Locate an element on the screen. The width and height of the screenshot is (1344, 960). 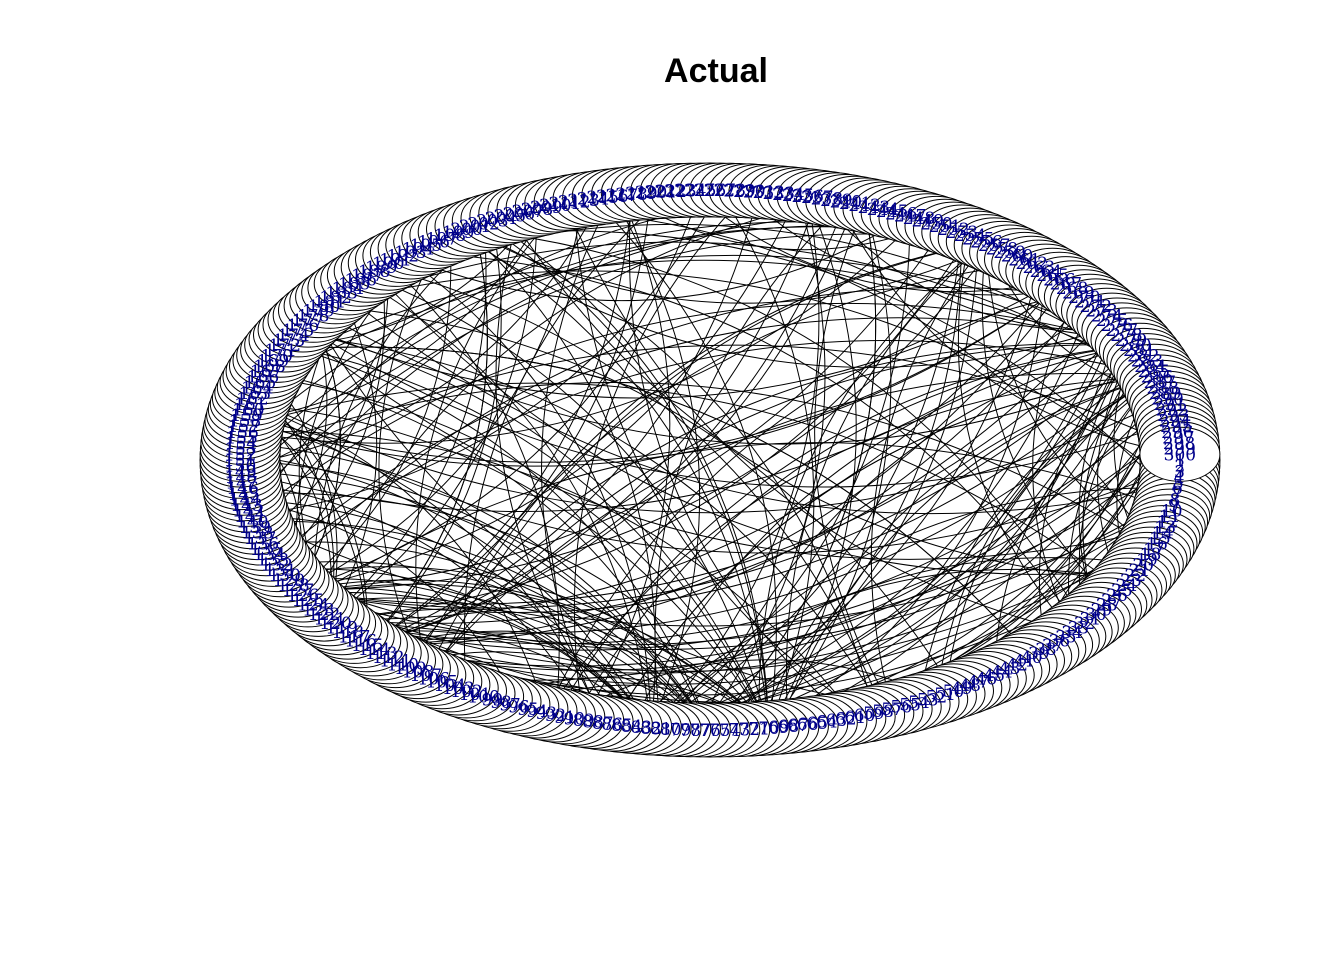
node-label: 282 is located at coordinates (1143, 356).